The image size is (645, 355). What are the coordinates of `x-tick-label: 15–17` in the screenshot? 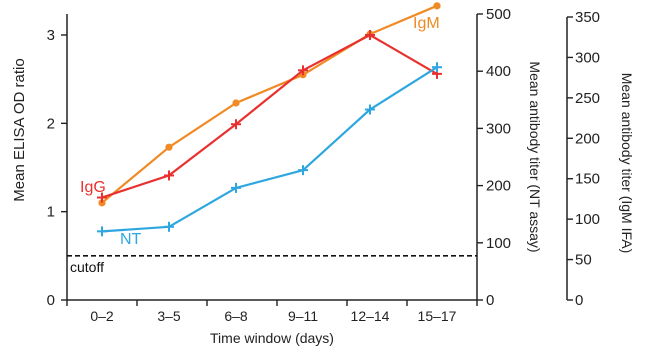 It's located at (437, 316).